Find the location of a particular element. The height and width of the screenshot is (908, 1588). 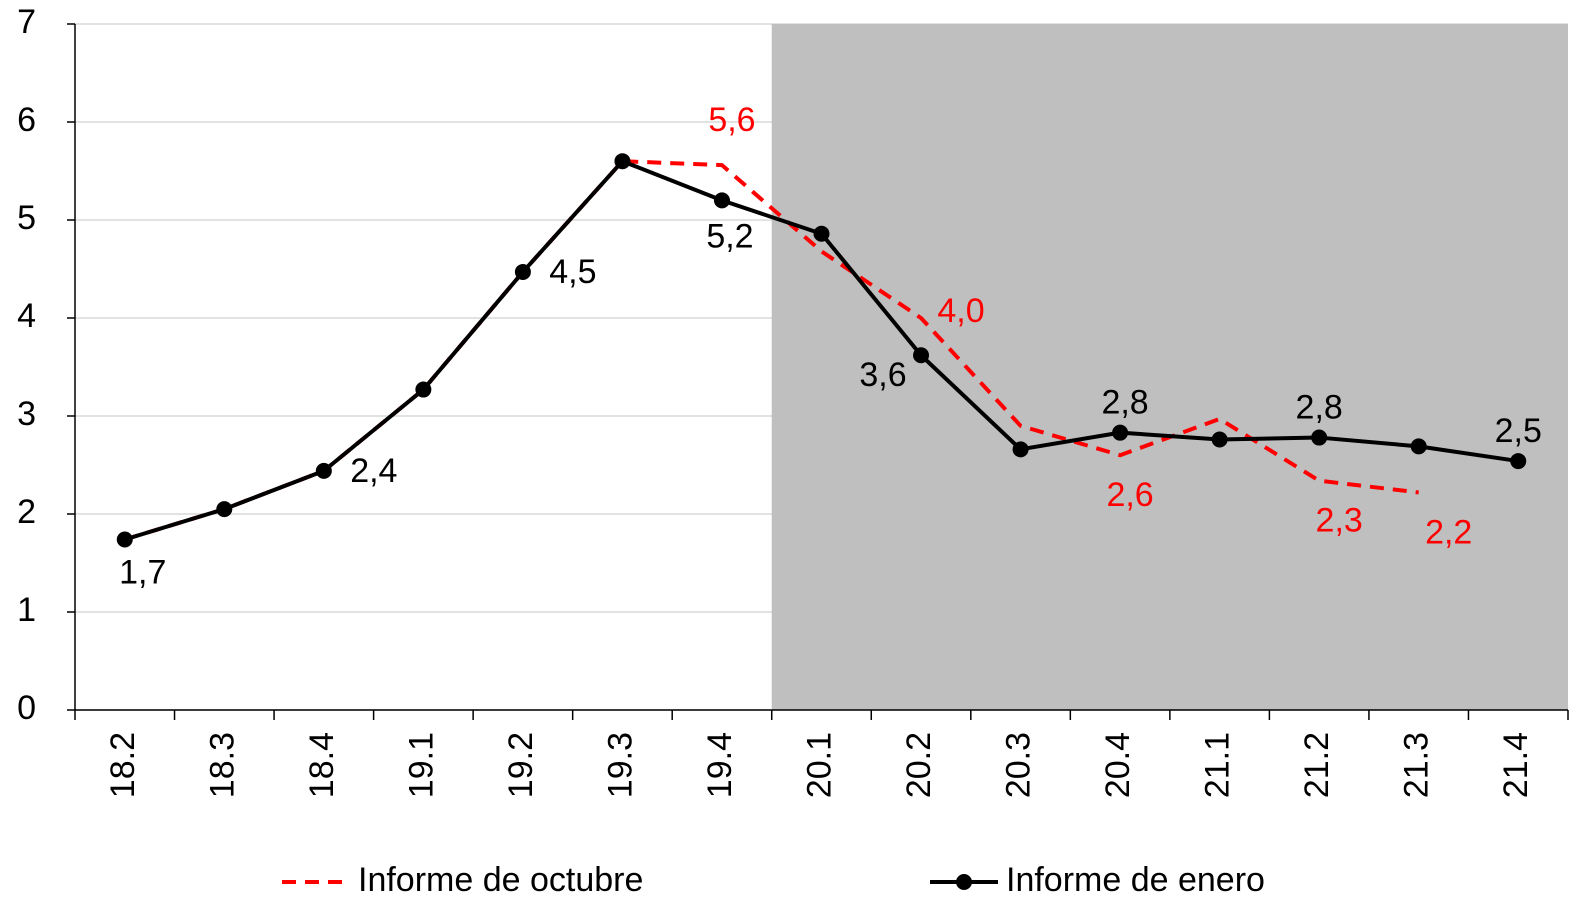

y-tick-label: 0 is located at coordinates (26, 708).